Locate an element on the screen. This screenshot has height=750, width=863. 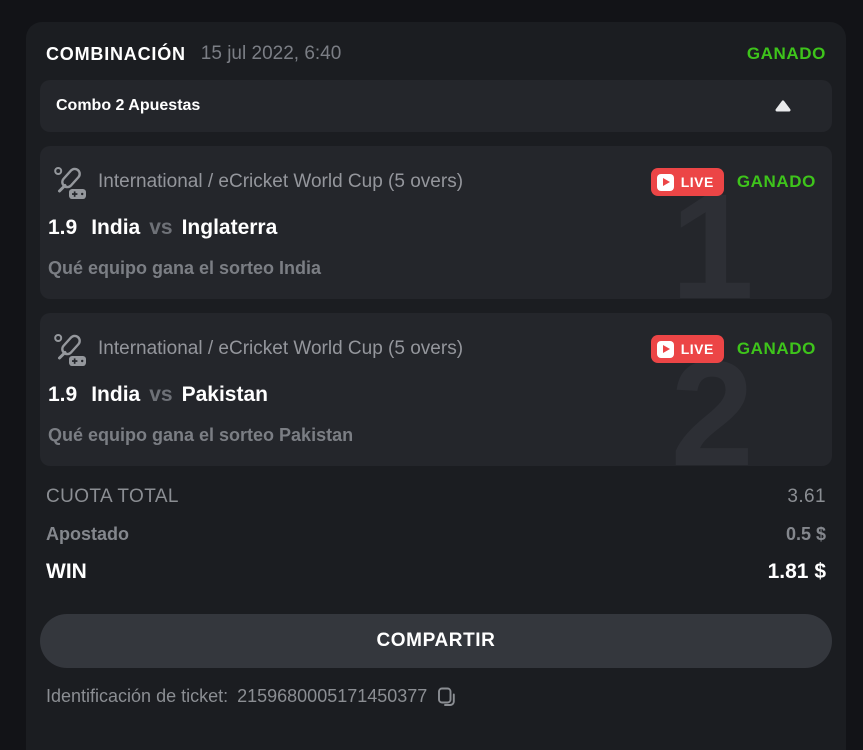
ticket-datetime: 15 jul 2022, 6:40 is located at coordinates (271, 53).